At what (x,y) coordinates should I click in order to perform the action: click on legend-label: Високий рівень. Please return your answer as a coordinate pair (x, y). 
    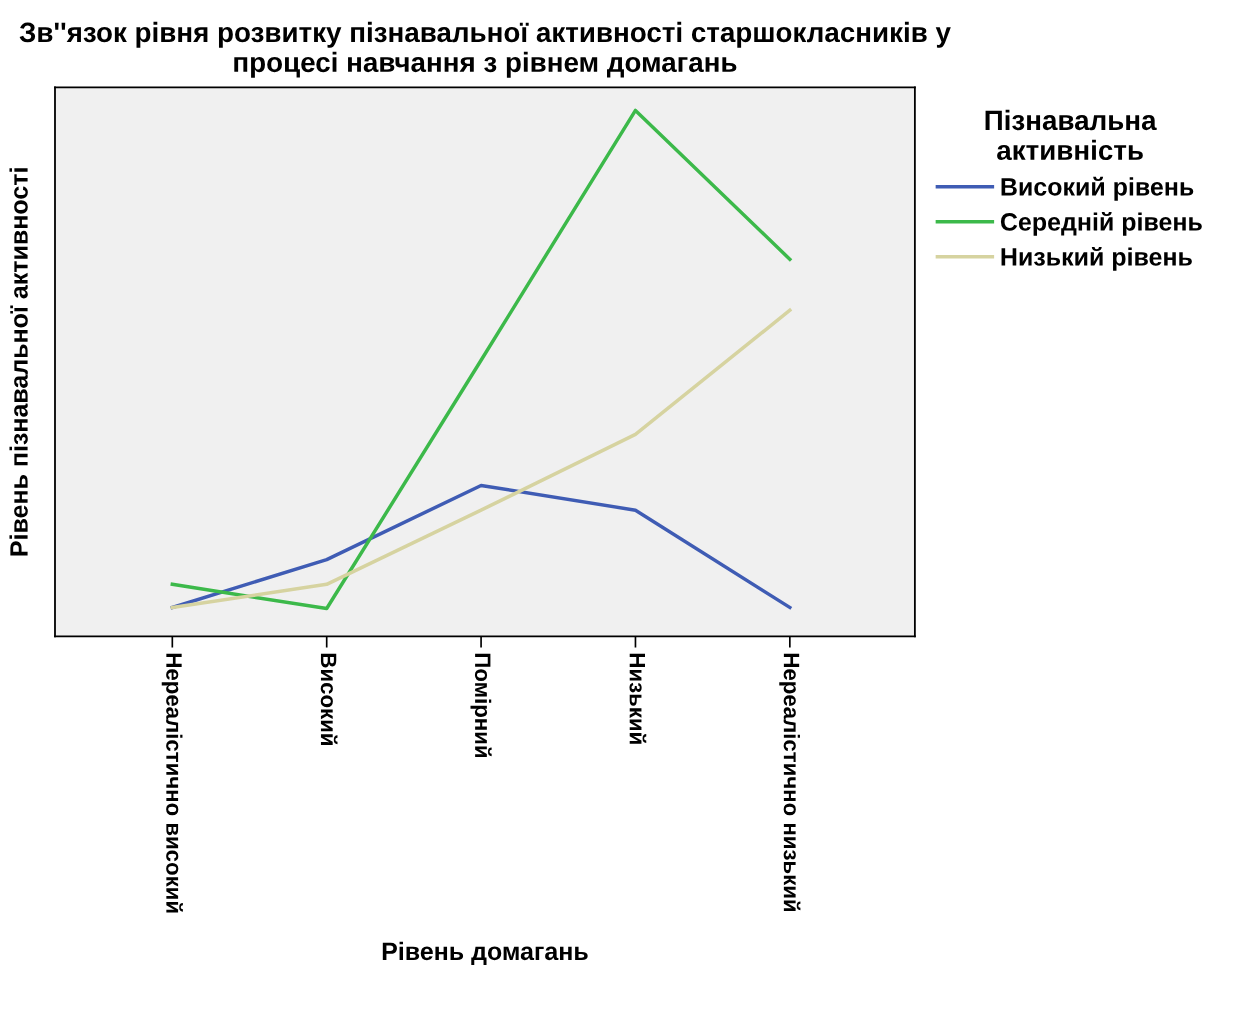
    Looking at the image, I should click on (1097, 188).